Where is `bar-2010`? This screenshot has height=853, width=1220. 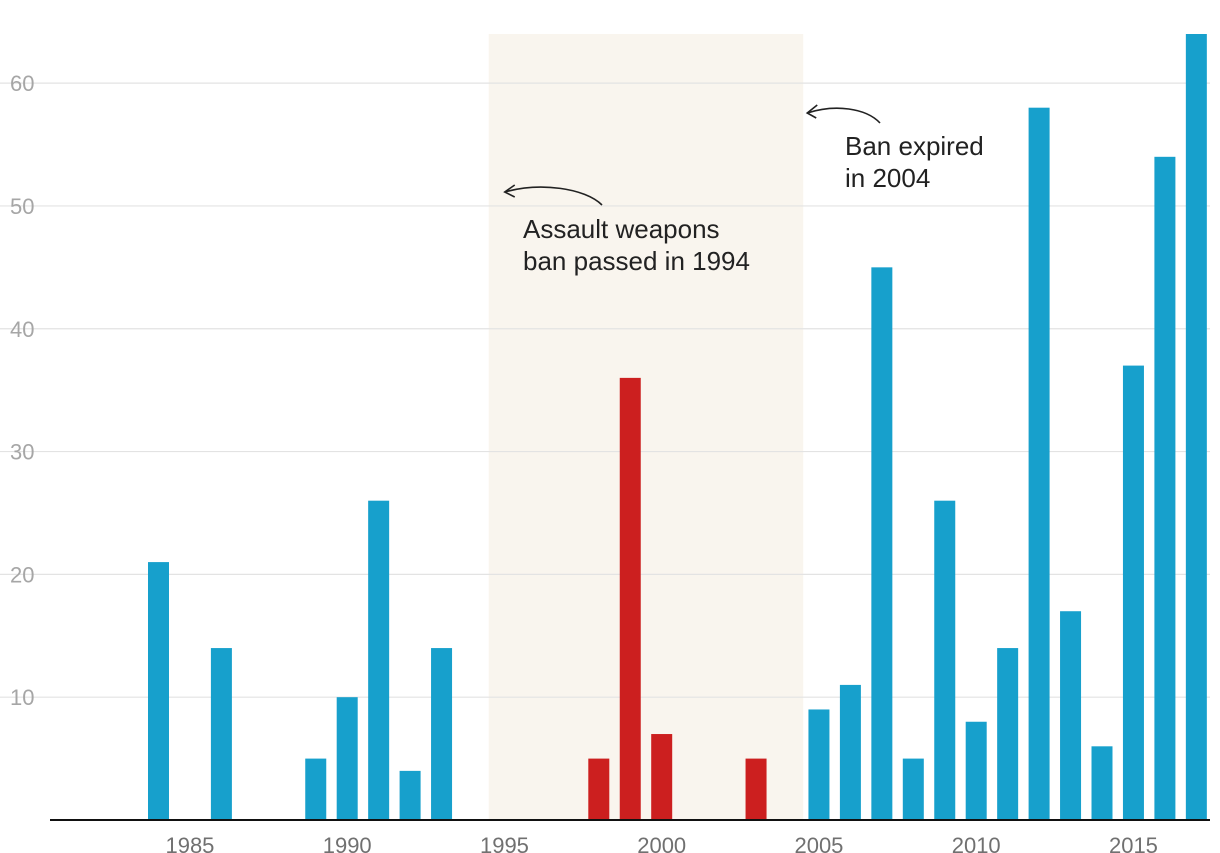
bar-2010 is located at coordinates (976, 770).